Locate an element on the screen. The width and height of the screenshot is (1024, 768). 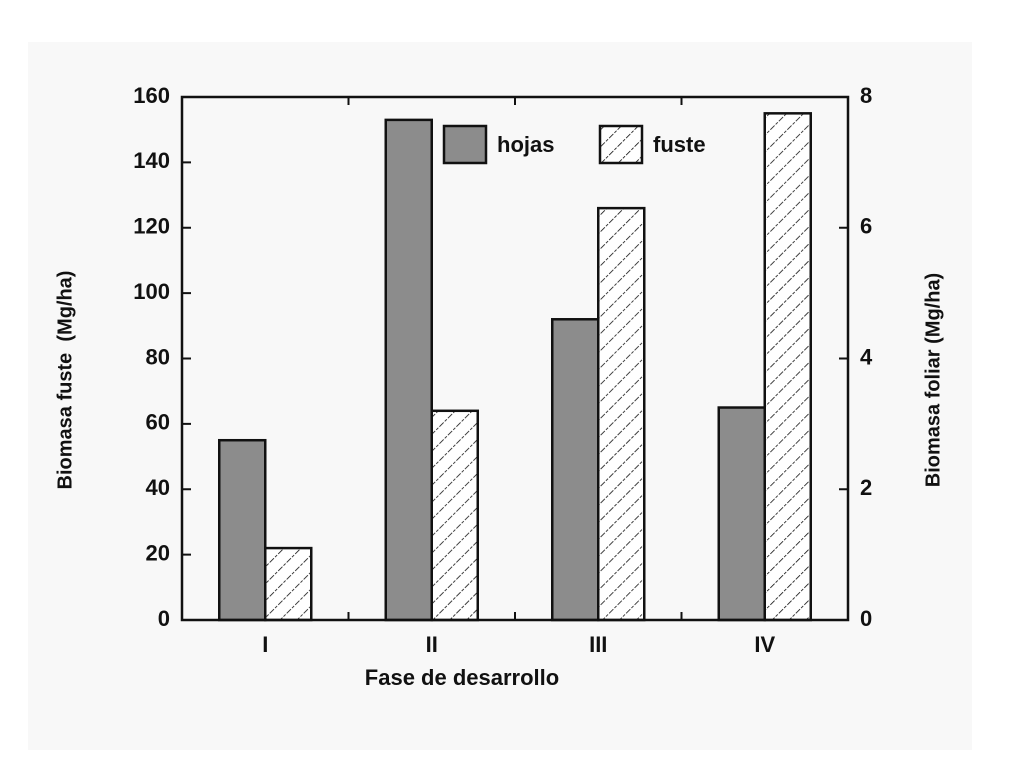
y-tick-label: 60 is located at coordinates (158, 422).